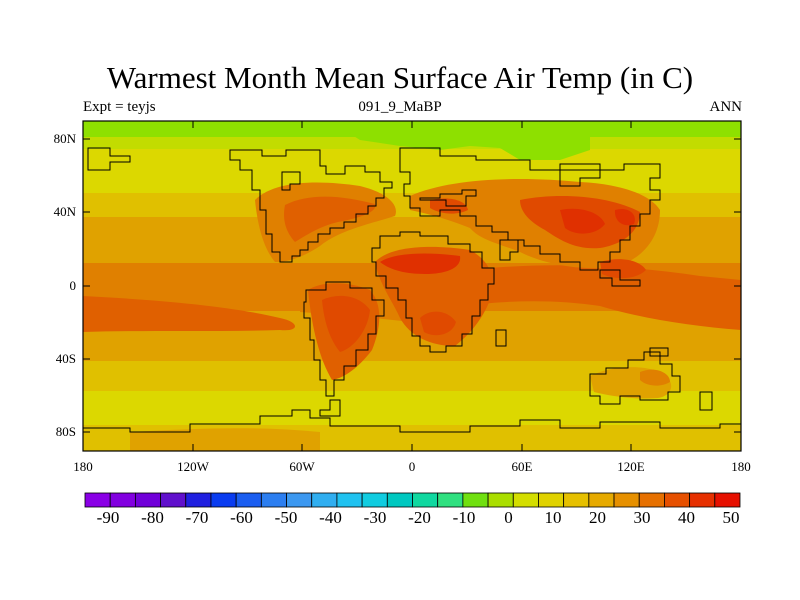 Image resolution: width=800 pixels, height=600 pixels. Describe the element at coordinates (193, 466) in the screenshot. I see `lon-label-120w: 120W` at that location.